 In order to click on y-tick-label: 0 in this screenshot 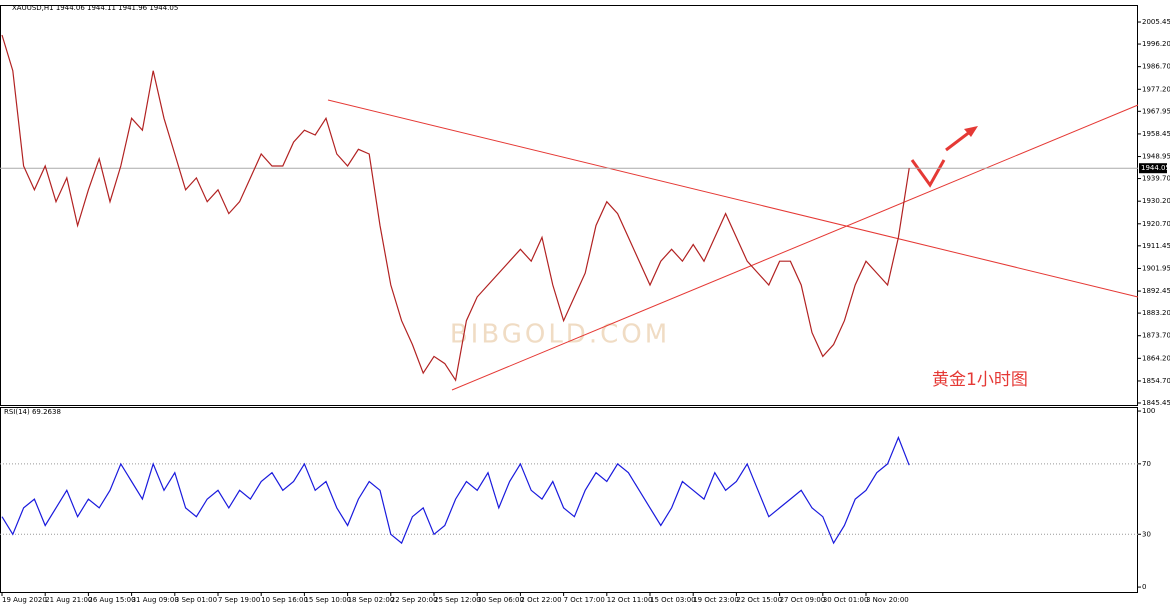, I will do `click(1144, 587)`.